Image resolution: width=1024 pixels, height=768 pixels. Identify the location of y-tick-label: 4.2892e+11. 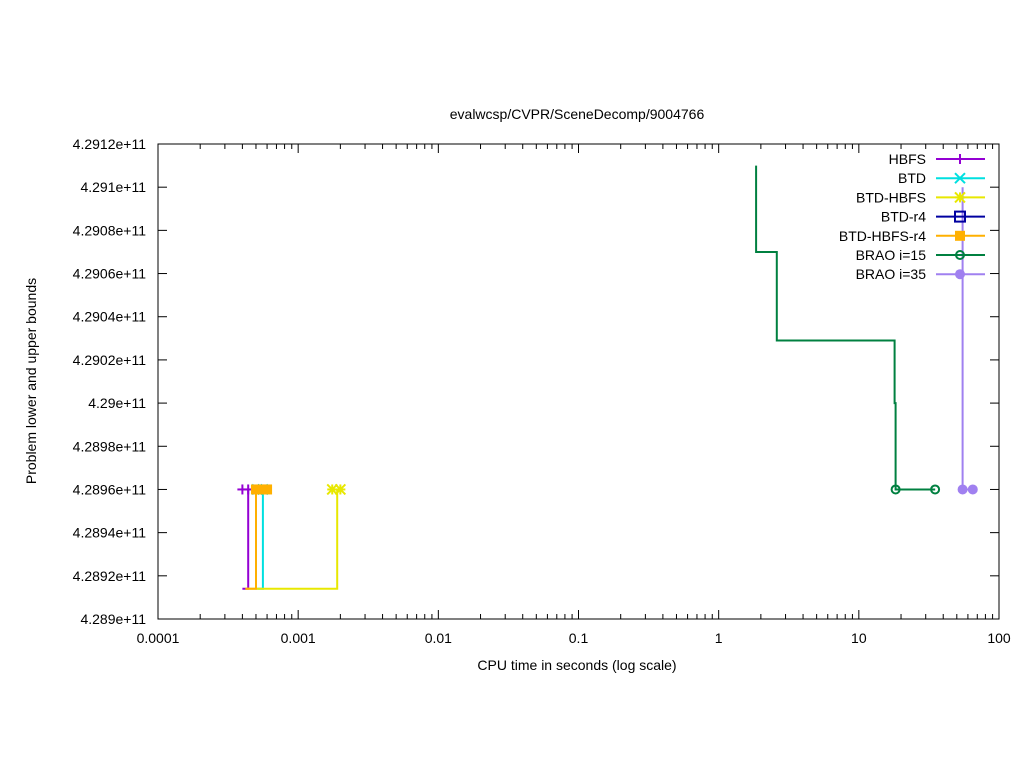
(110, 576).